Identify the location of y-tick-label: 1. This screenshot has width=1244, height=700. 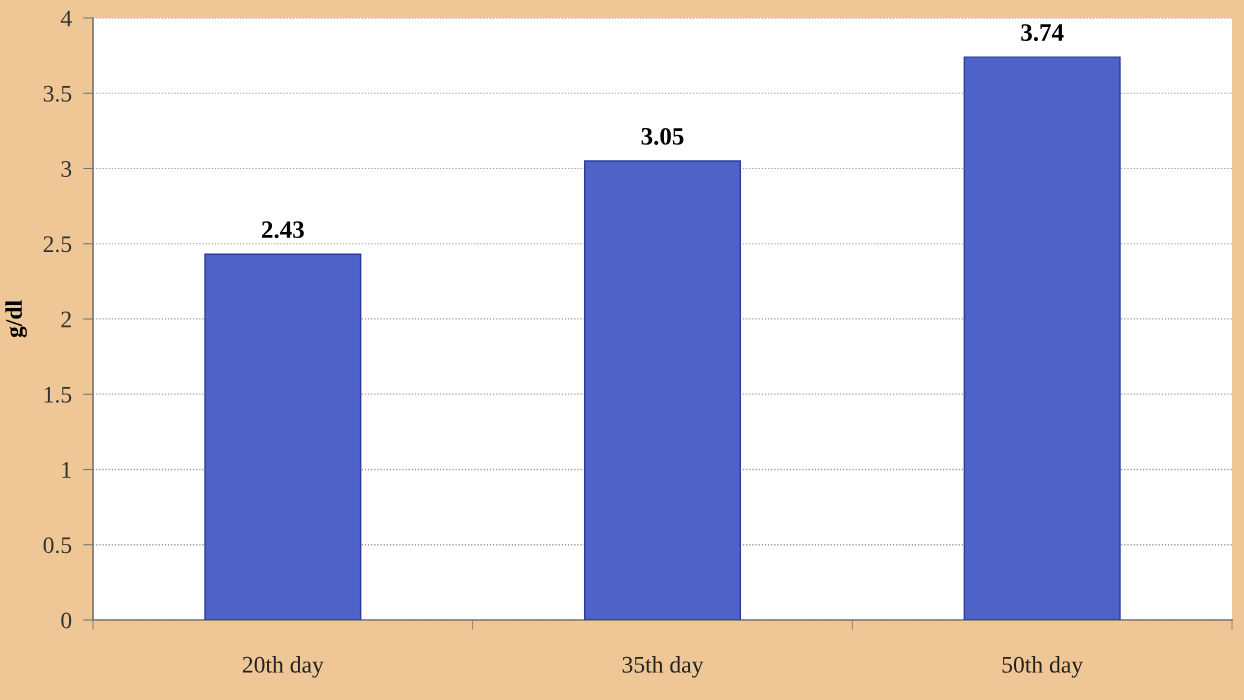
(66, 470).